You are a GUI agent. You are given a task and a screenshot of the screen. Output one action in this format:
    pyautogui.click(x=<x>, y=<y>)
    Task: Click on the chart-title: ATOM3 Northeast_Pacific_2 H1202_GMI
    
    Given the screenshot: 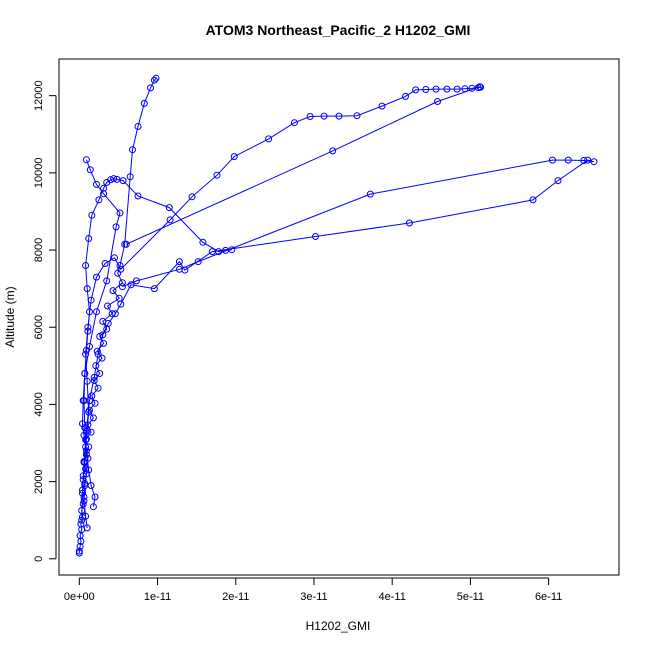 What is the action you would take?
    pyautogui.click(x=338, y=30)
    